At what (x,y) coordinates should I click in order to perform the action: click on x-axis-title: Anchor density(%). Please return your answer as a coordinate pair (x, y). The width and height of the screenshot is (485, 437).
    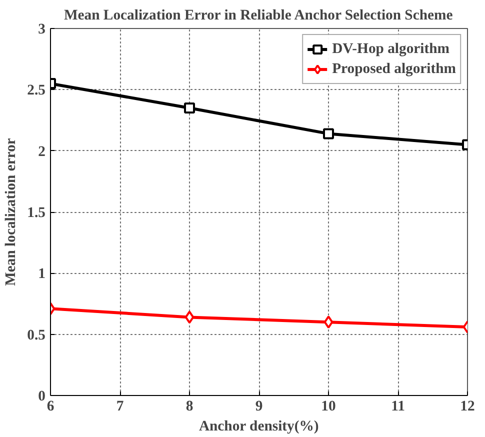
    Looking at the image, I should click on (258, 426).